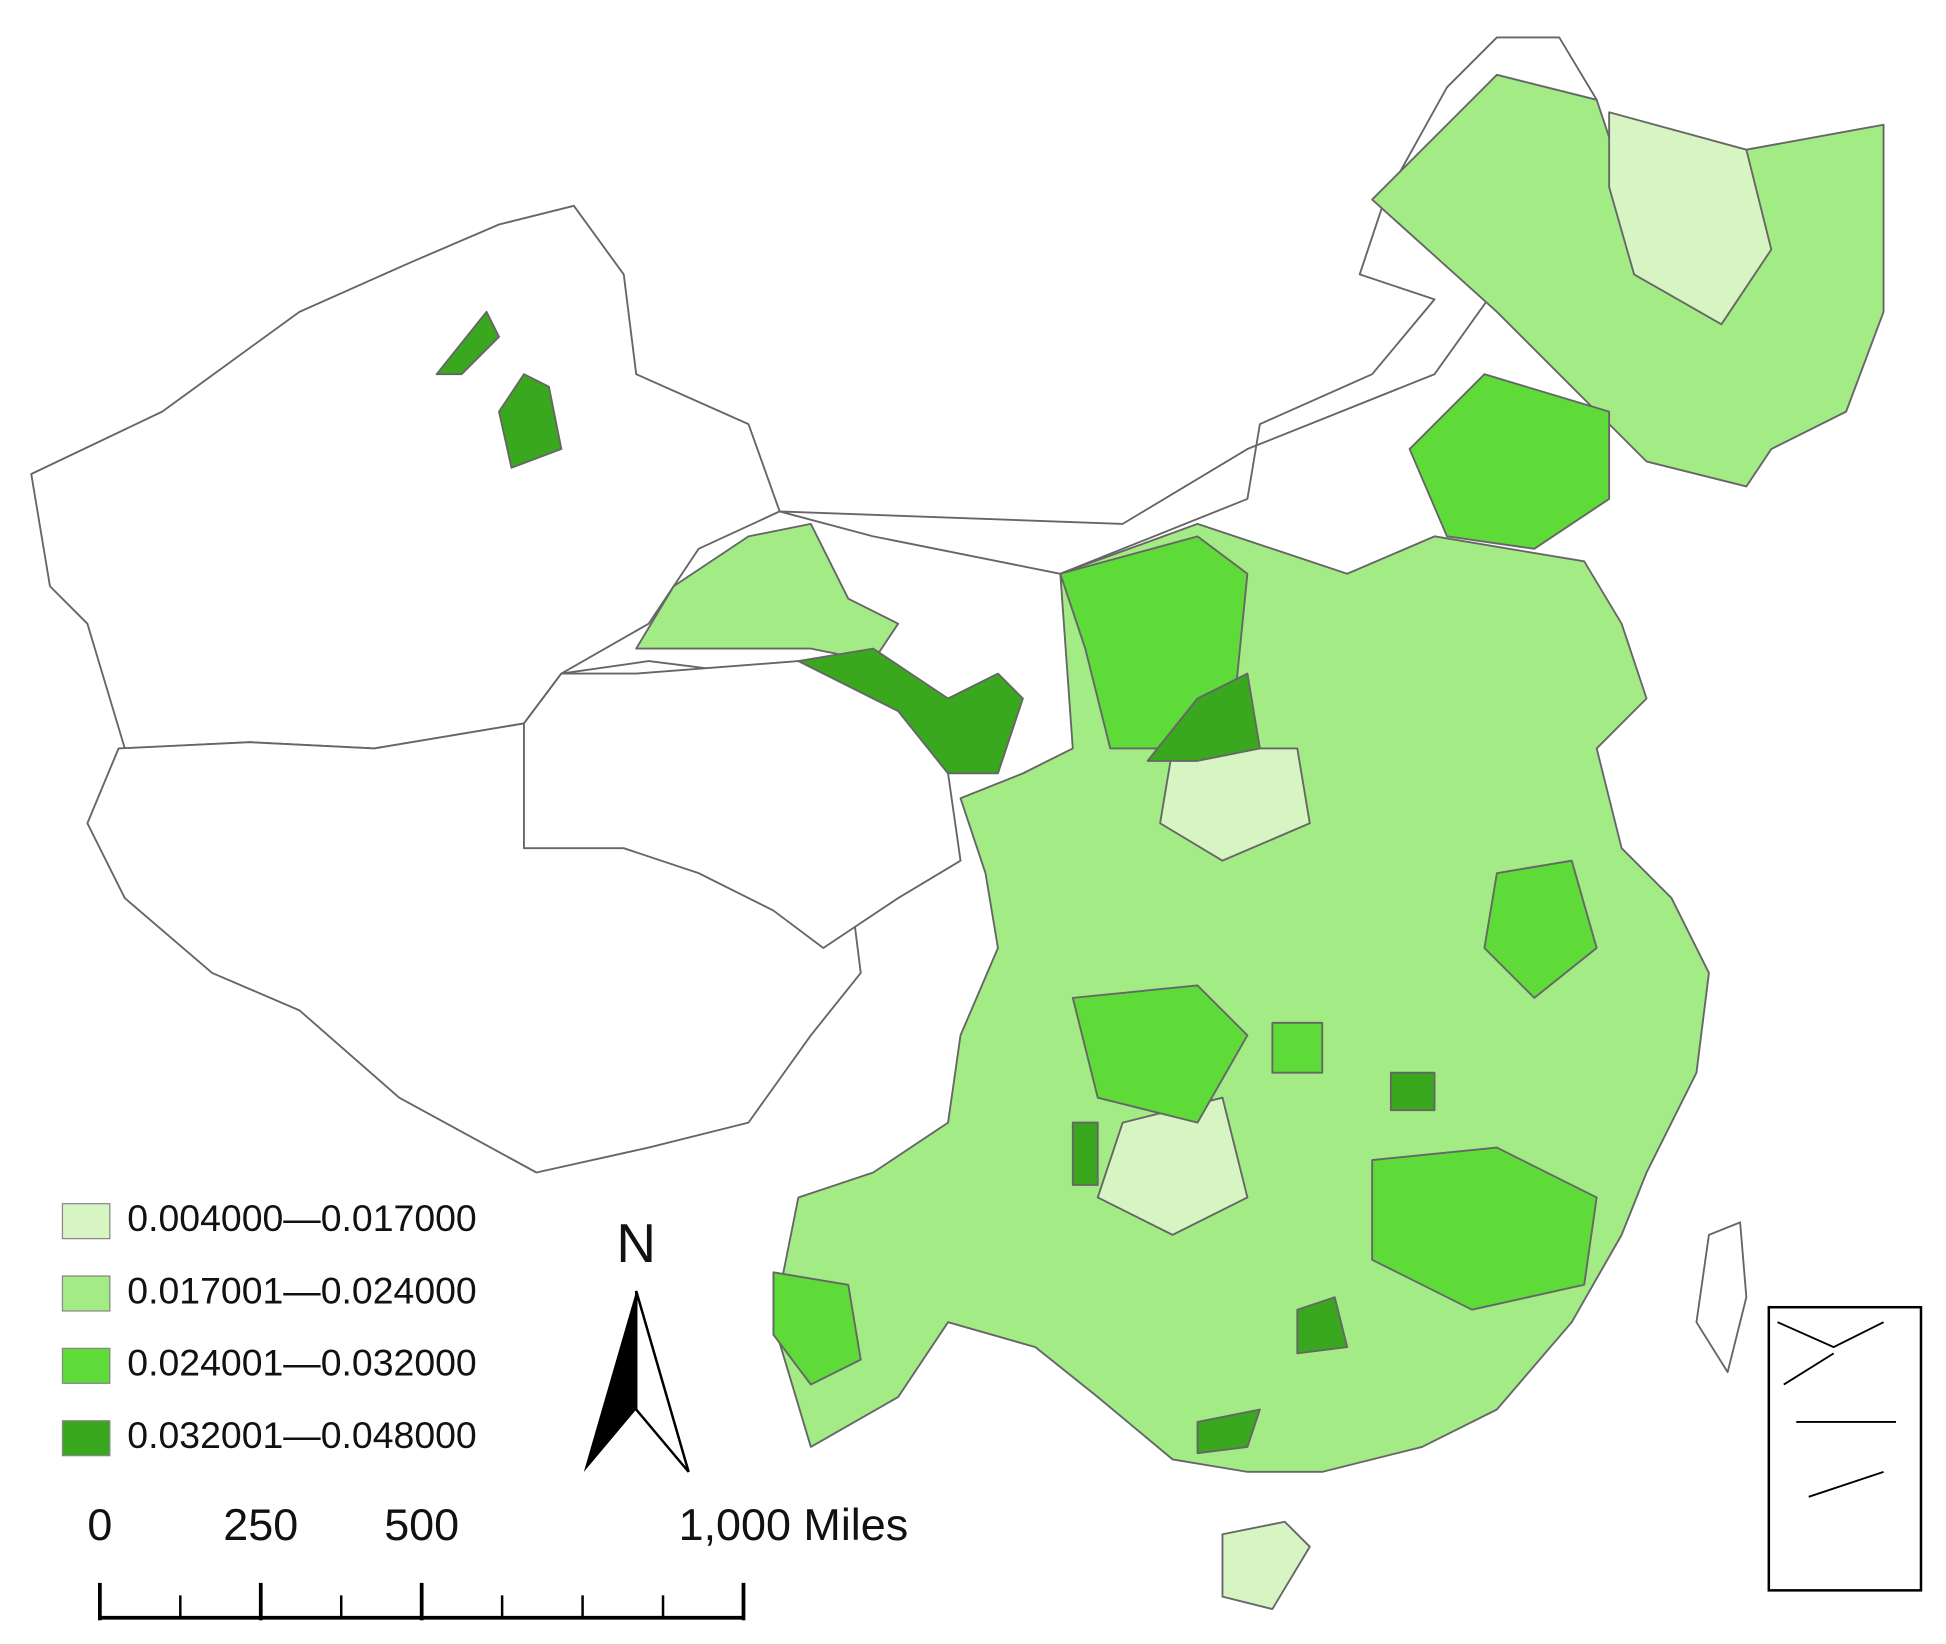 The height and width of the screenshot is (1644, 1946). What do you see at coordinates (636, 1243) in the screenshot?
I see `north-label: N` at bounding box center [636, 1243].